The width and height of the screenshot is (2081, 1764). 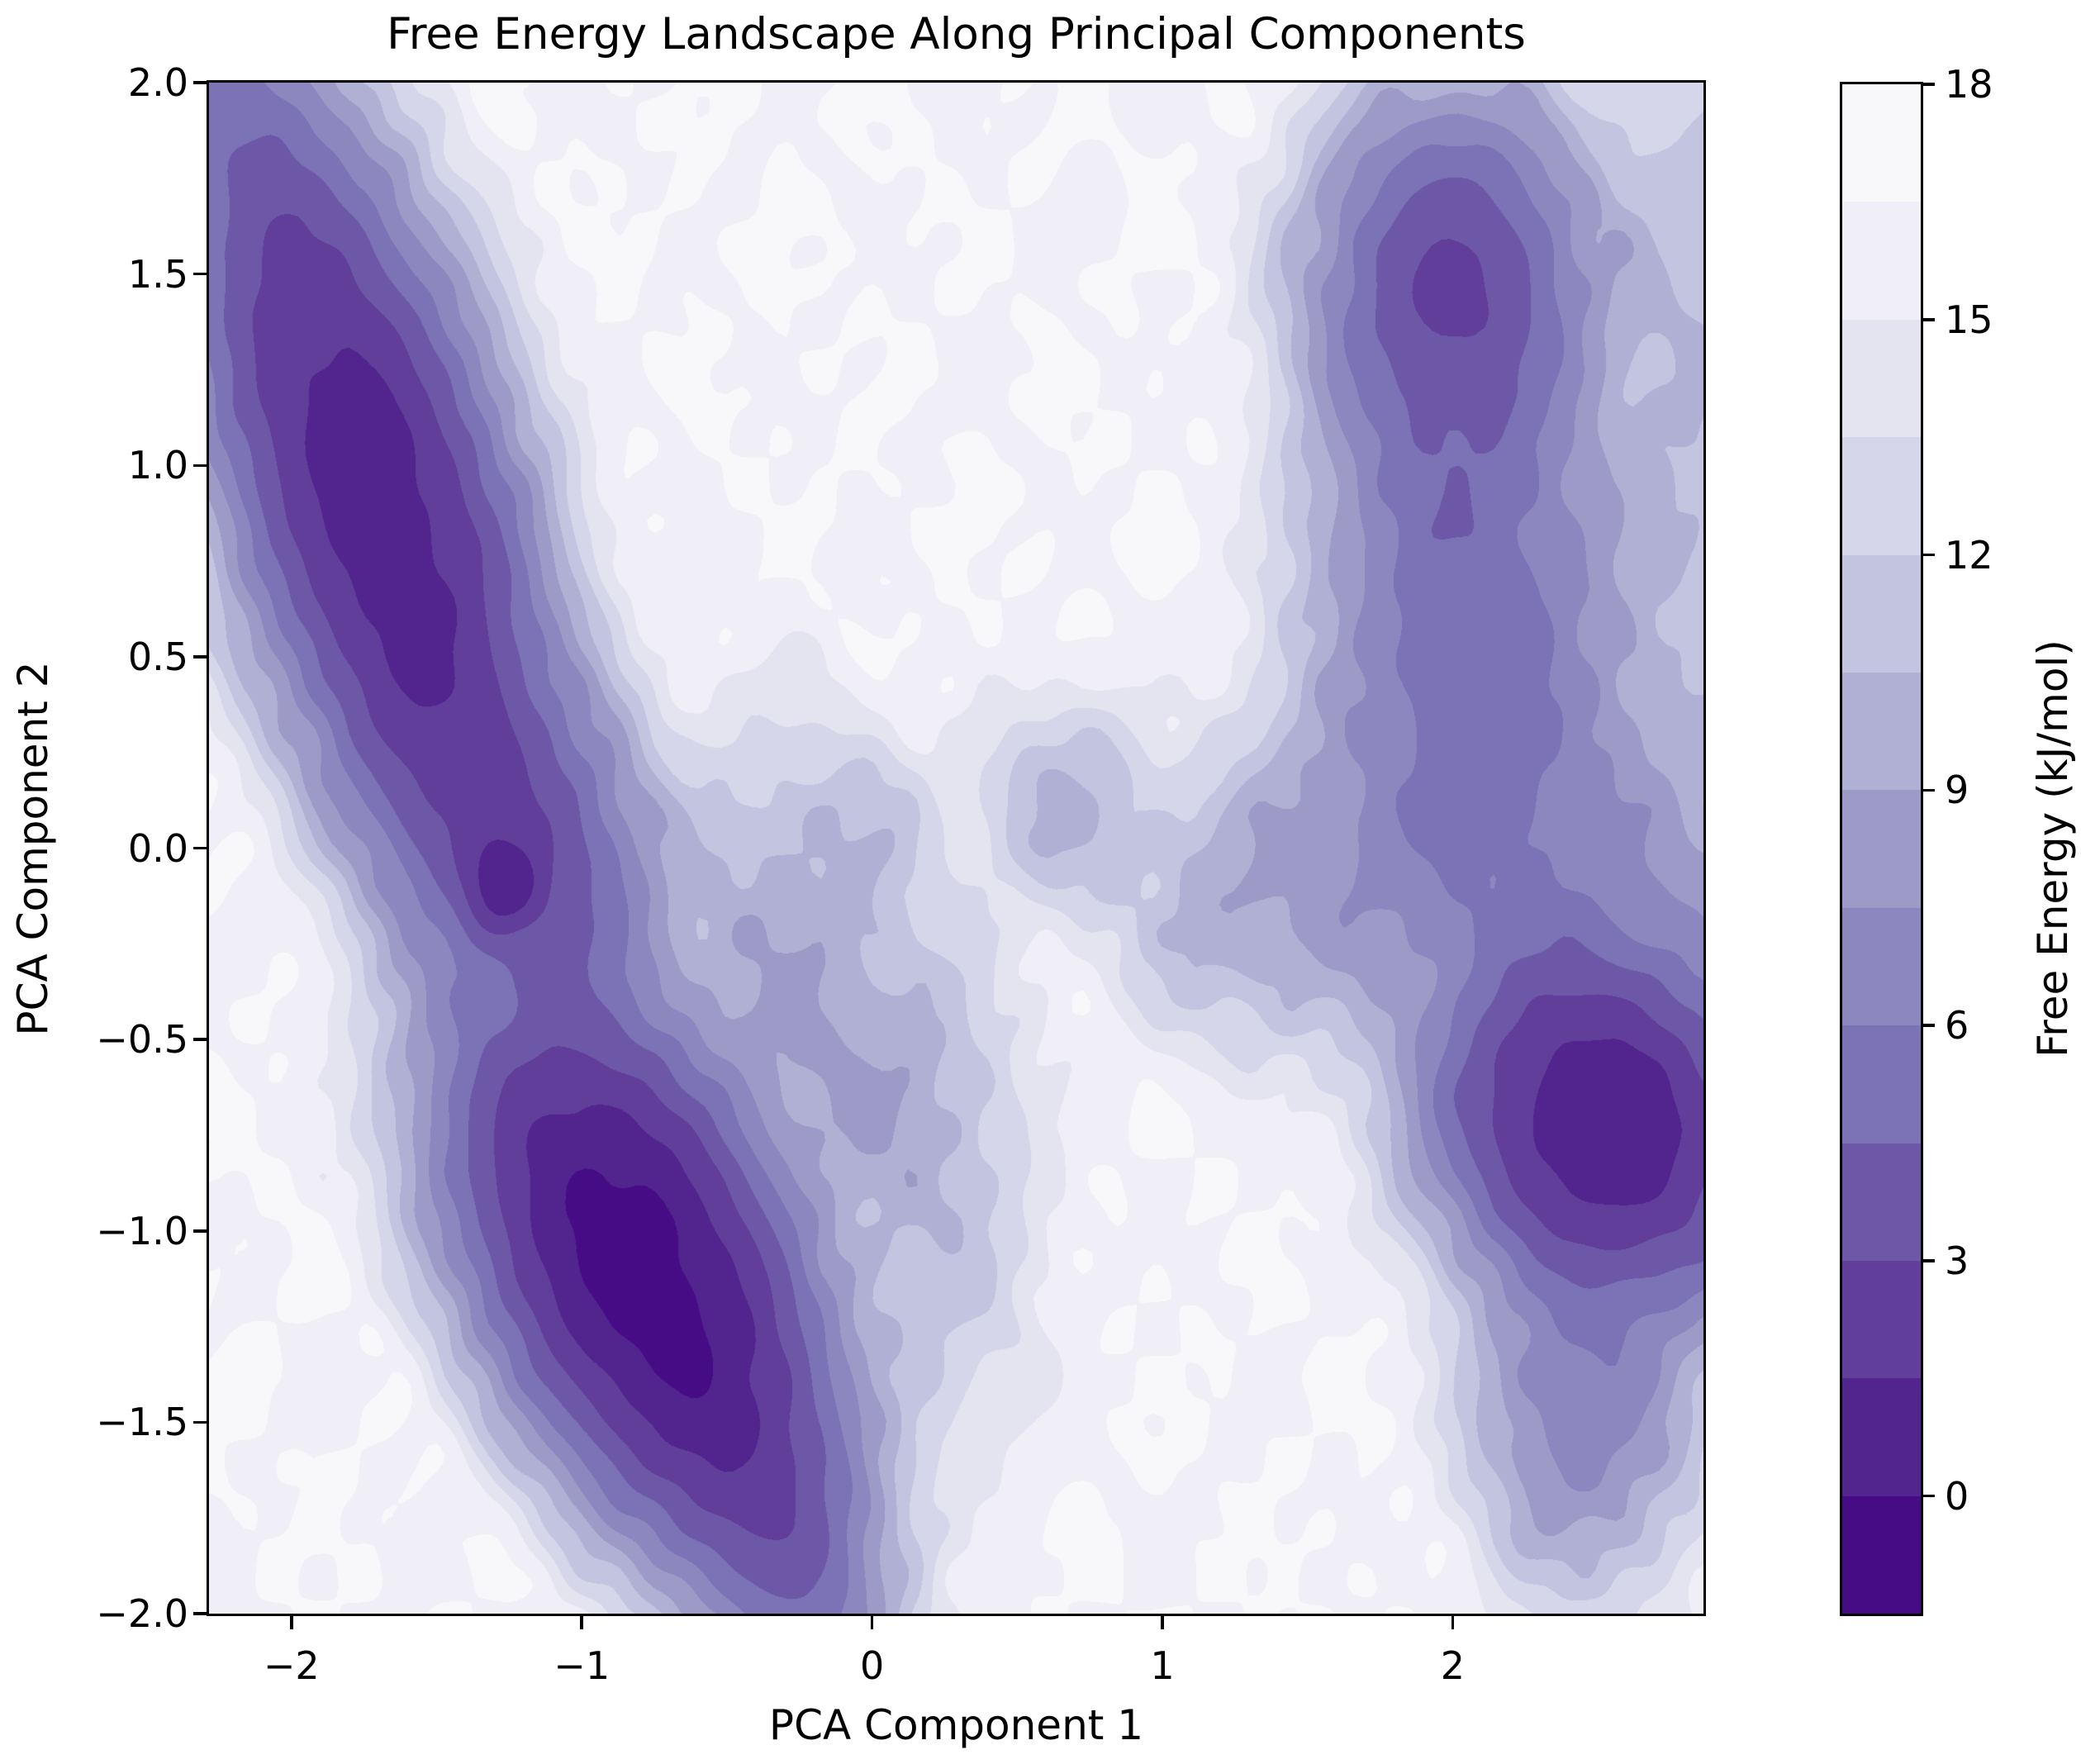 What do you see at coordinates (142, 1230) in the screenshot?
I see `y-tick-label: −1.0` at bounding box center [142, 1230].